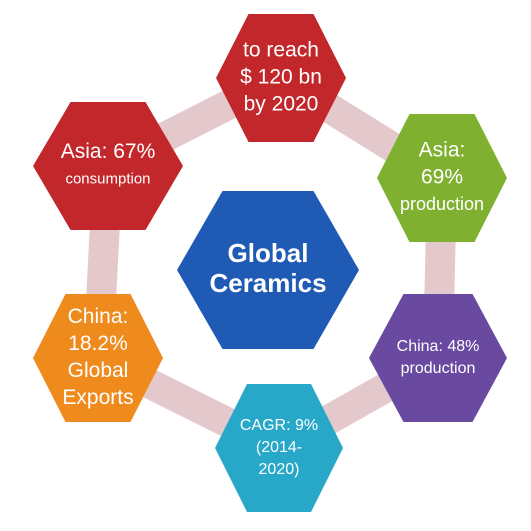 This screenshot has width=531, height=531. I want to click on hexagon-cagr: CAGR: 9% (2014- 2020), so click(279, 448).